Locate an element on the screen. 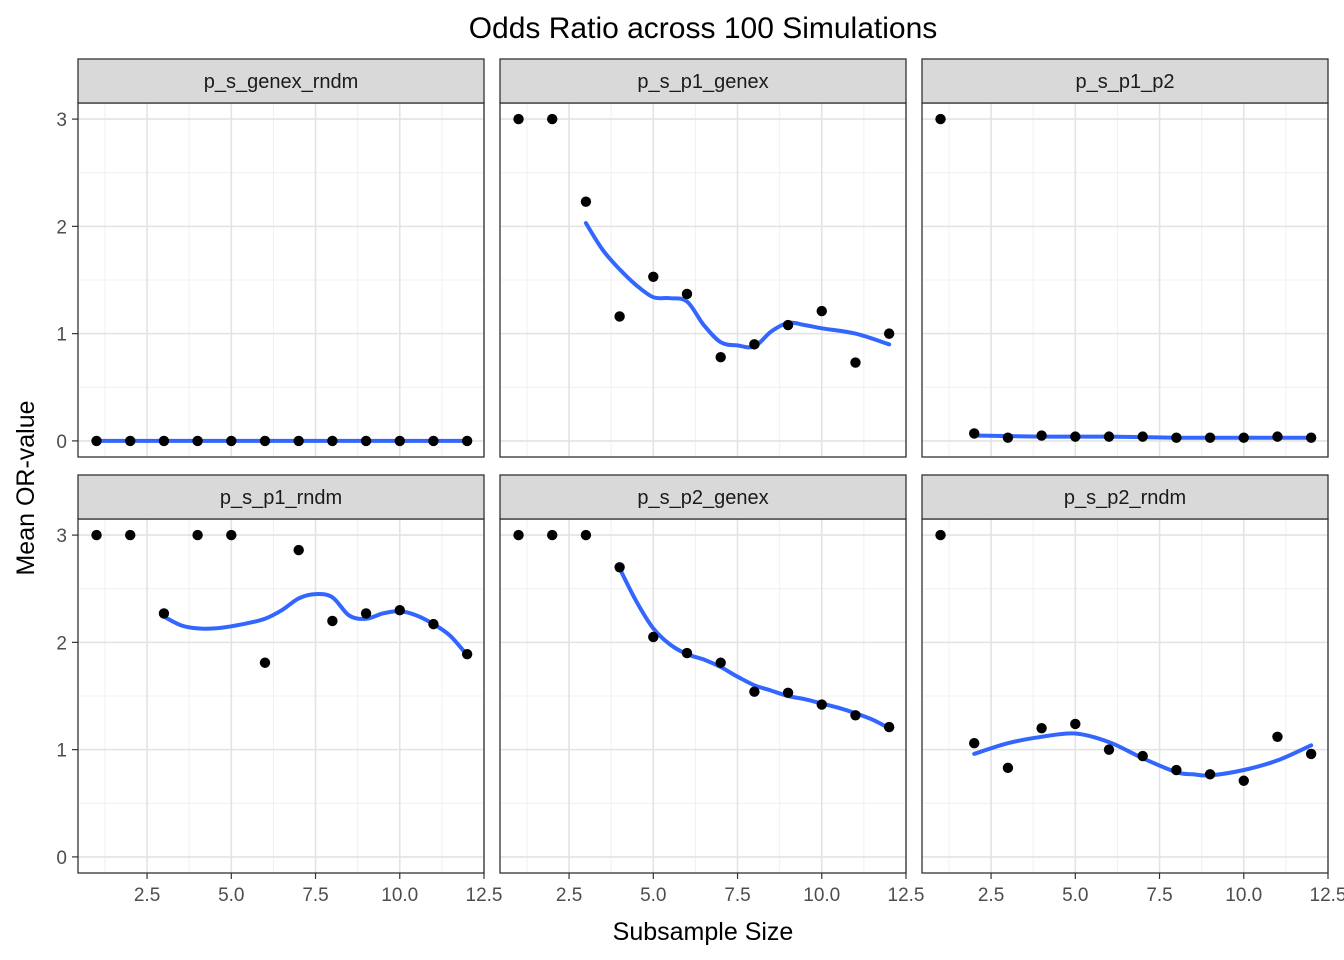 The image size is (1344, 960). facet-panel-p_s_p2_genex: p_s_p2_genex 2.5 5.0 7.5 10.0 12.5 is located at coordinates (712, 690).